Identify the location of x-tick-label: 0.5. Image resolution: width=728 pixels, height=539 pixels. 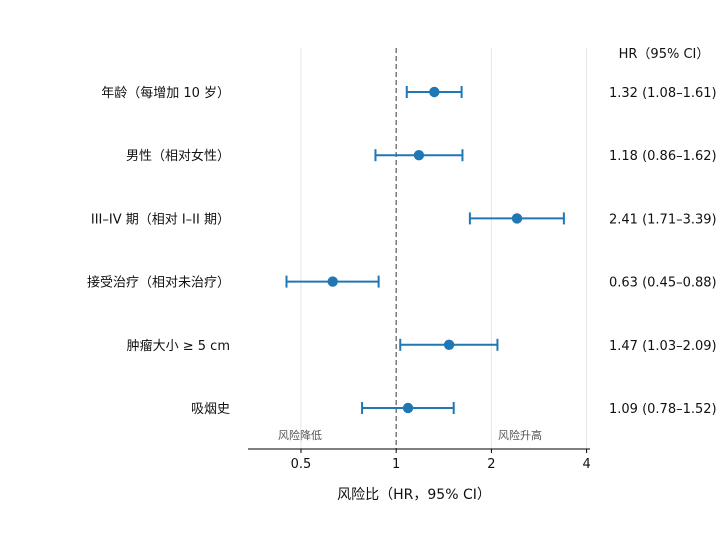
(301, 464).